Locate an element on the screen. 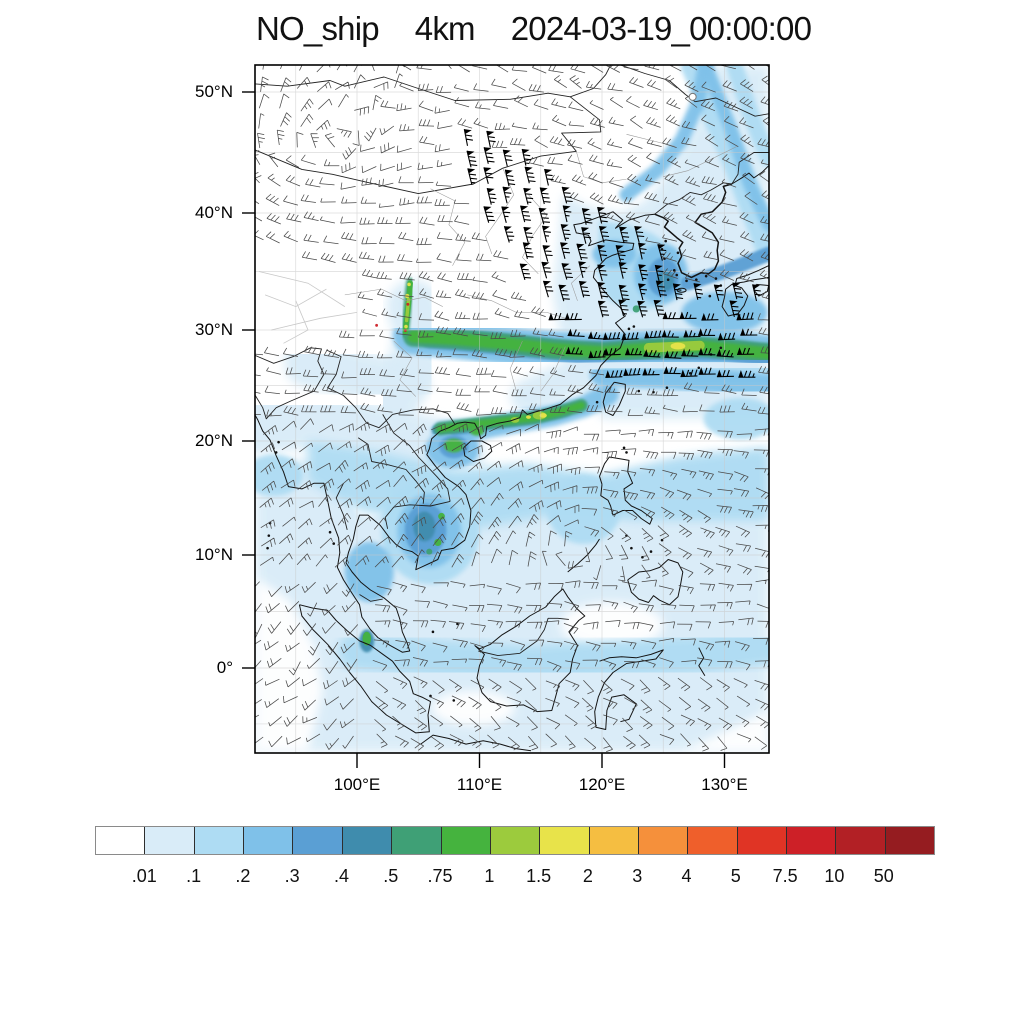 Image resolution: width=1024 pixels, height=1024 pixels. y-tick-label: 20°N is located at coordinates (214, 440).